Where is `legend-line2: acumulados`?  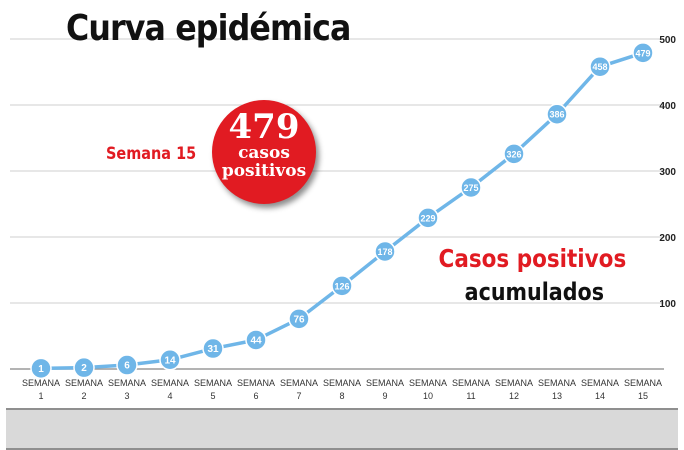
legend-line2: acumulados is located at coordinates (534, 292).